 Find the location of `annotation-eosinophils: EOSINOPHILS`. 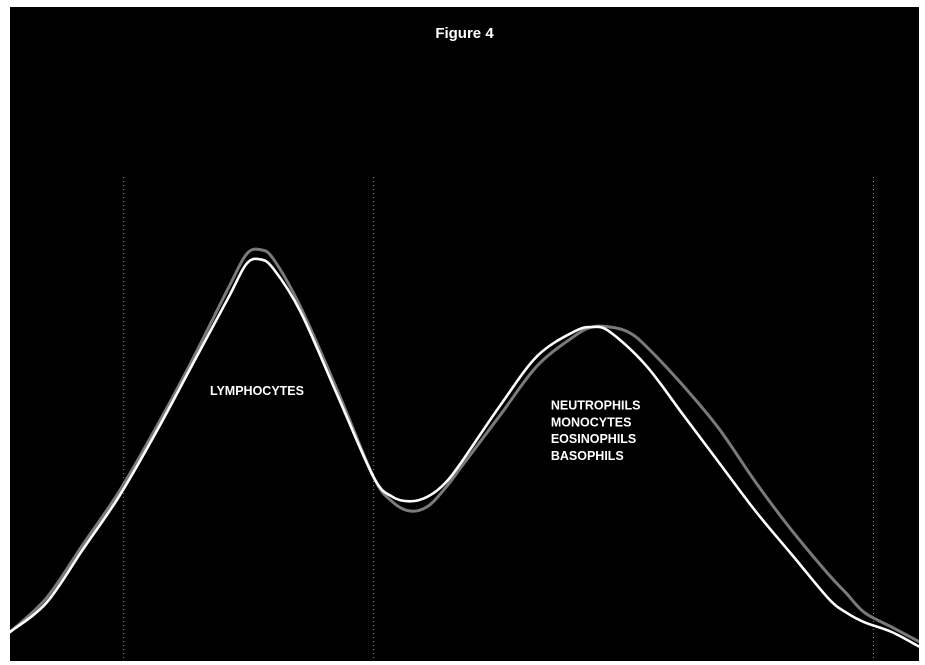

annotation-eosinophils: EOSINOPHILS is located at coordinates (593, 439).